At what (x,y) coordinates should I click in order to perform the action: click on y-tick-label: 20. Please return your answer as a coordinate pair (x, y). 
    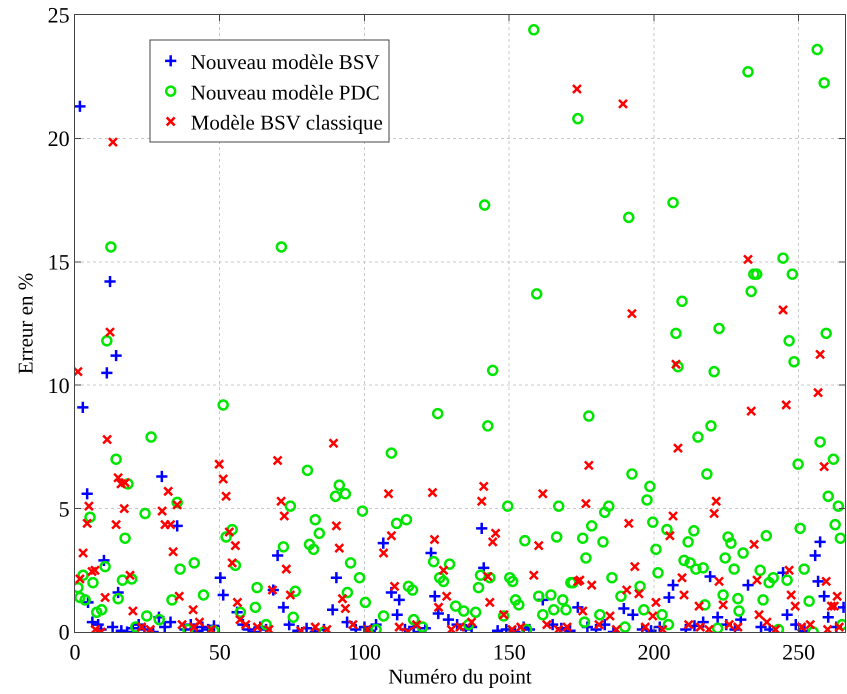
    Looking at the image, I should click on (59, 139).